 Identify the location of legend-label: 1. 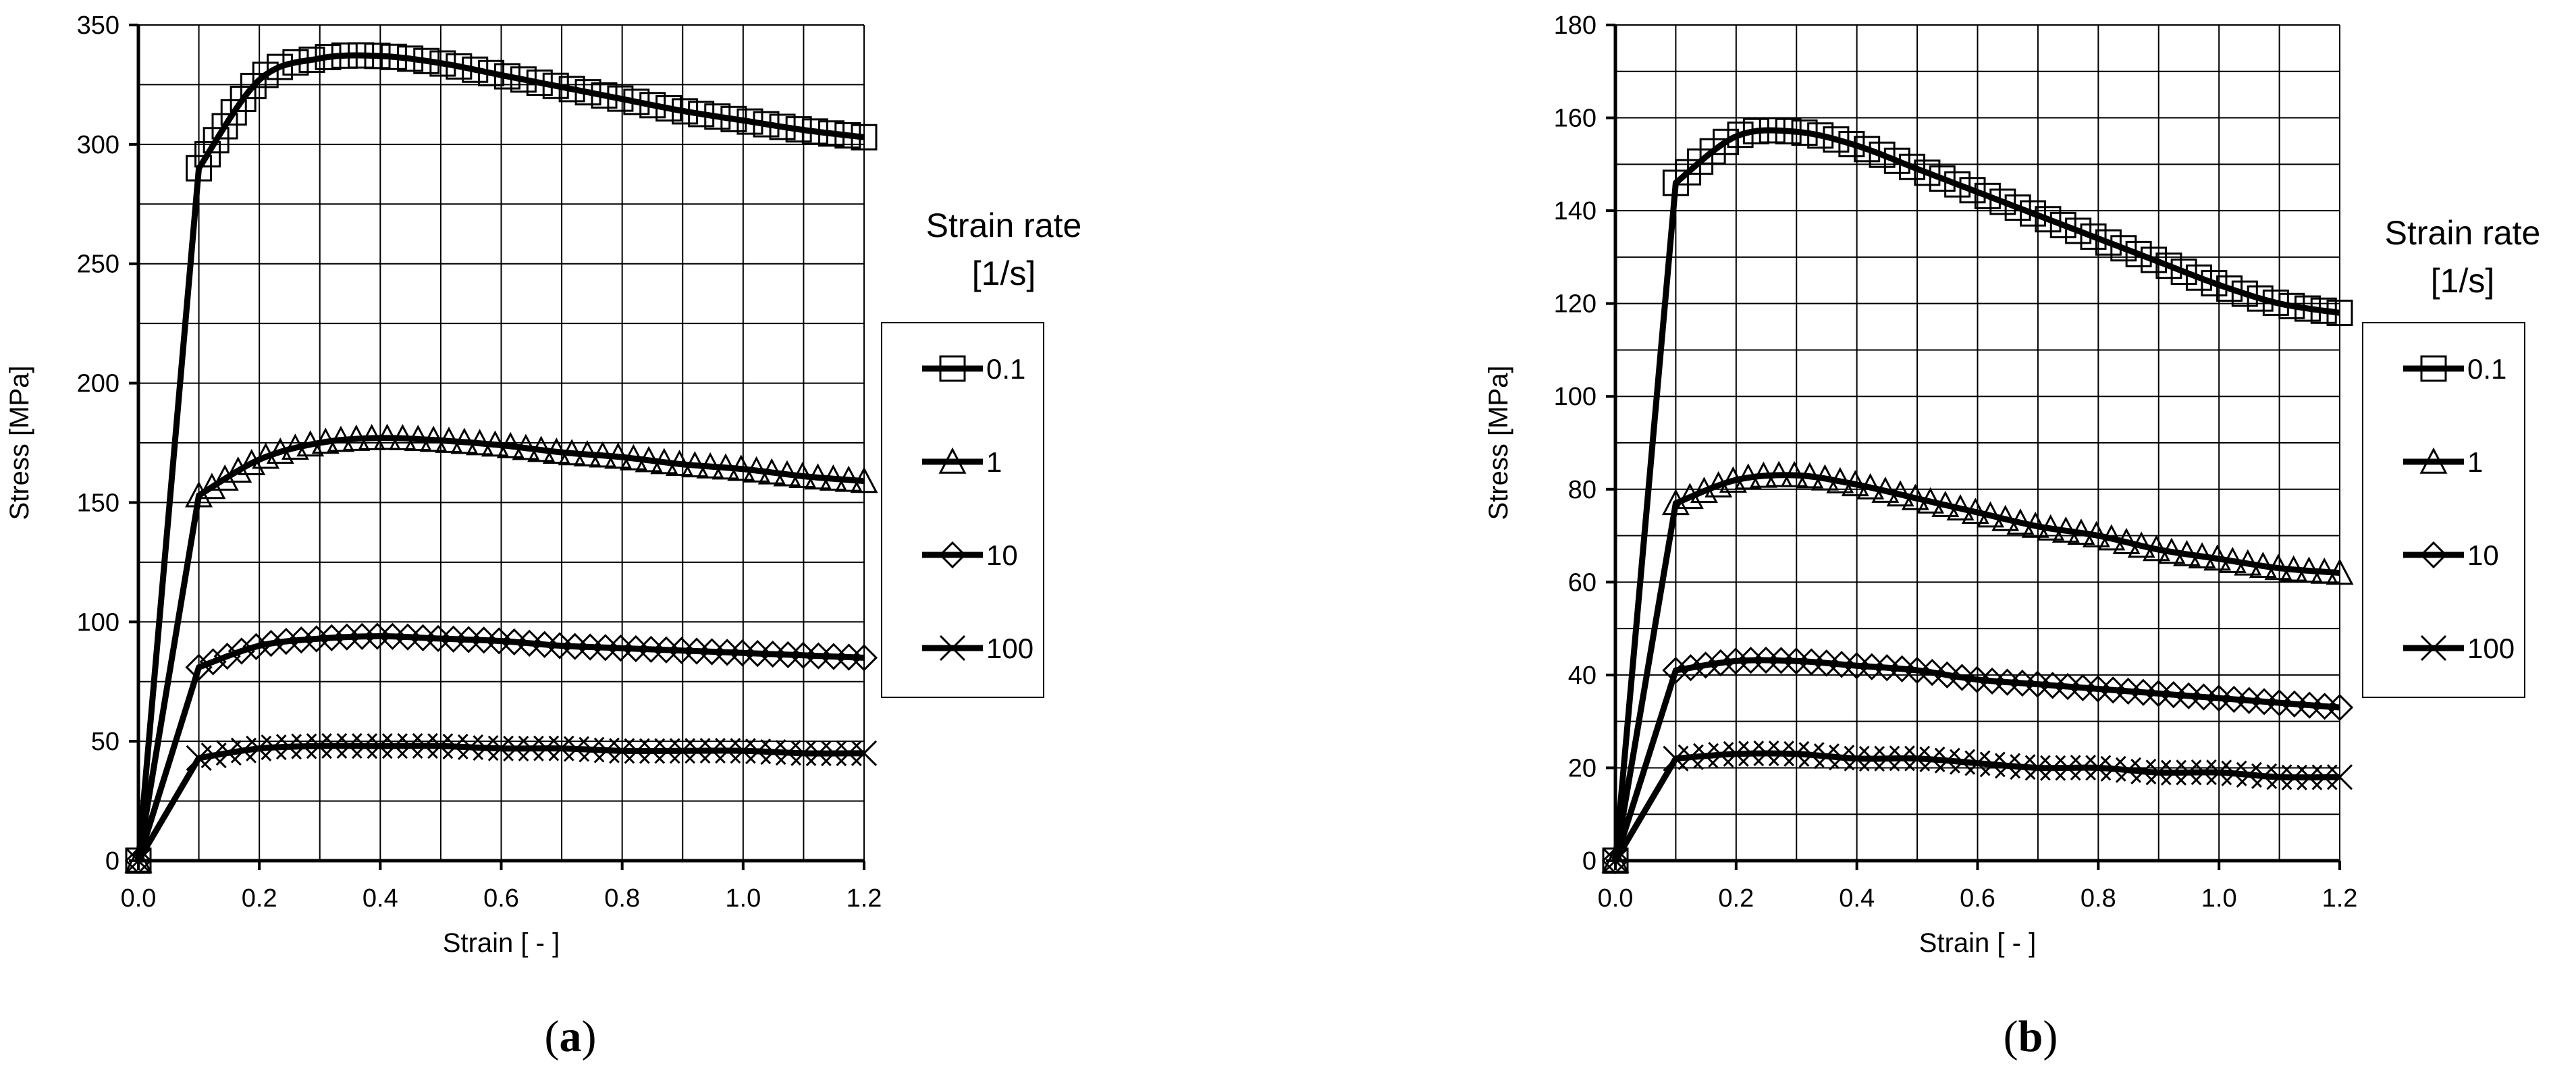
(994, 462).